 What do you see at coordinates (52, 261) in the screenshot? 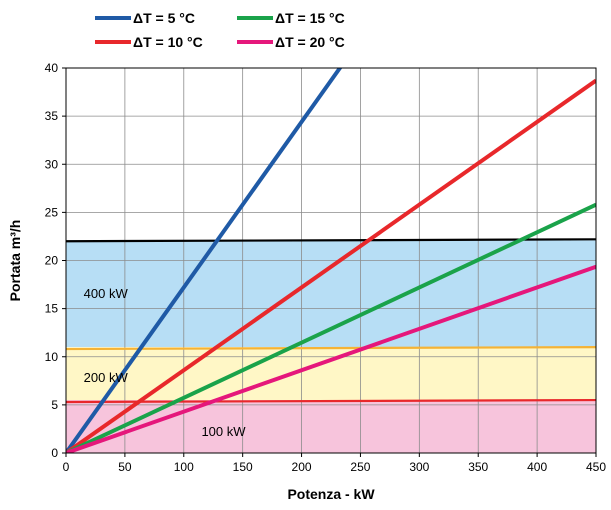
I see `y-tick-label-20: 20` at bounding box center [52, 261].